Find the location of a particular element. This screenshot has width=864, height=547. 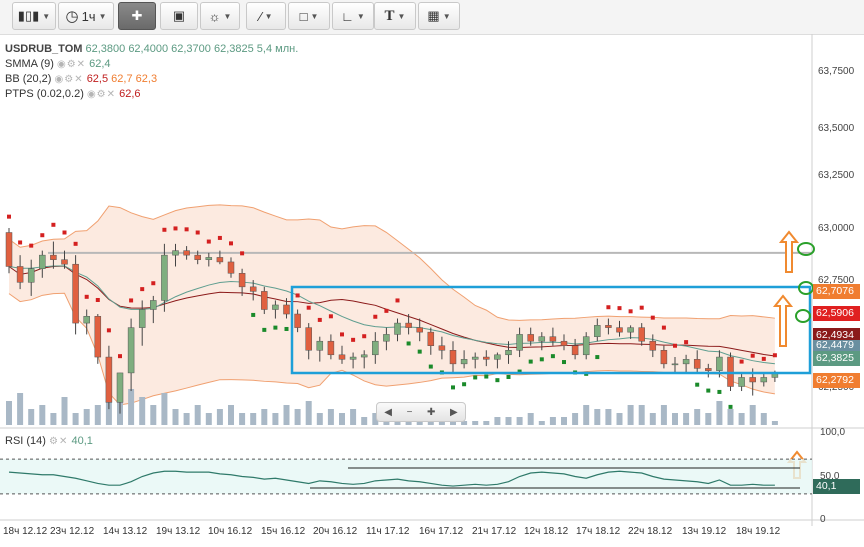

crosshair-button: ✚ is located at coordinates (137, 16).